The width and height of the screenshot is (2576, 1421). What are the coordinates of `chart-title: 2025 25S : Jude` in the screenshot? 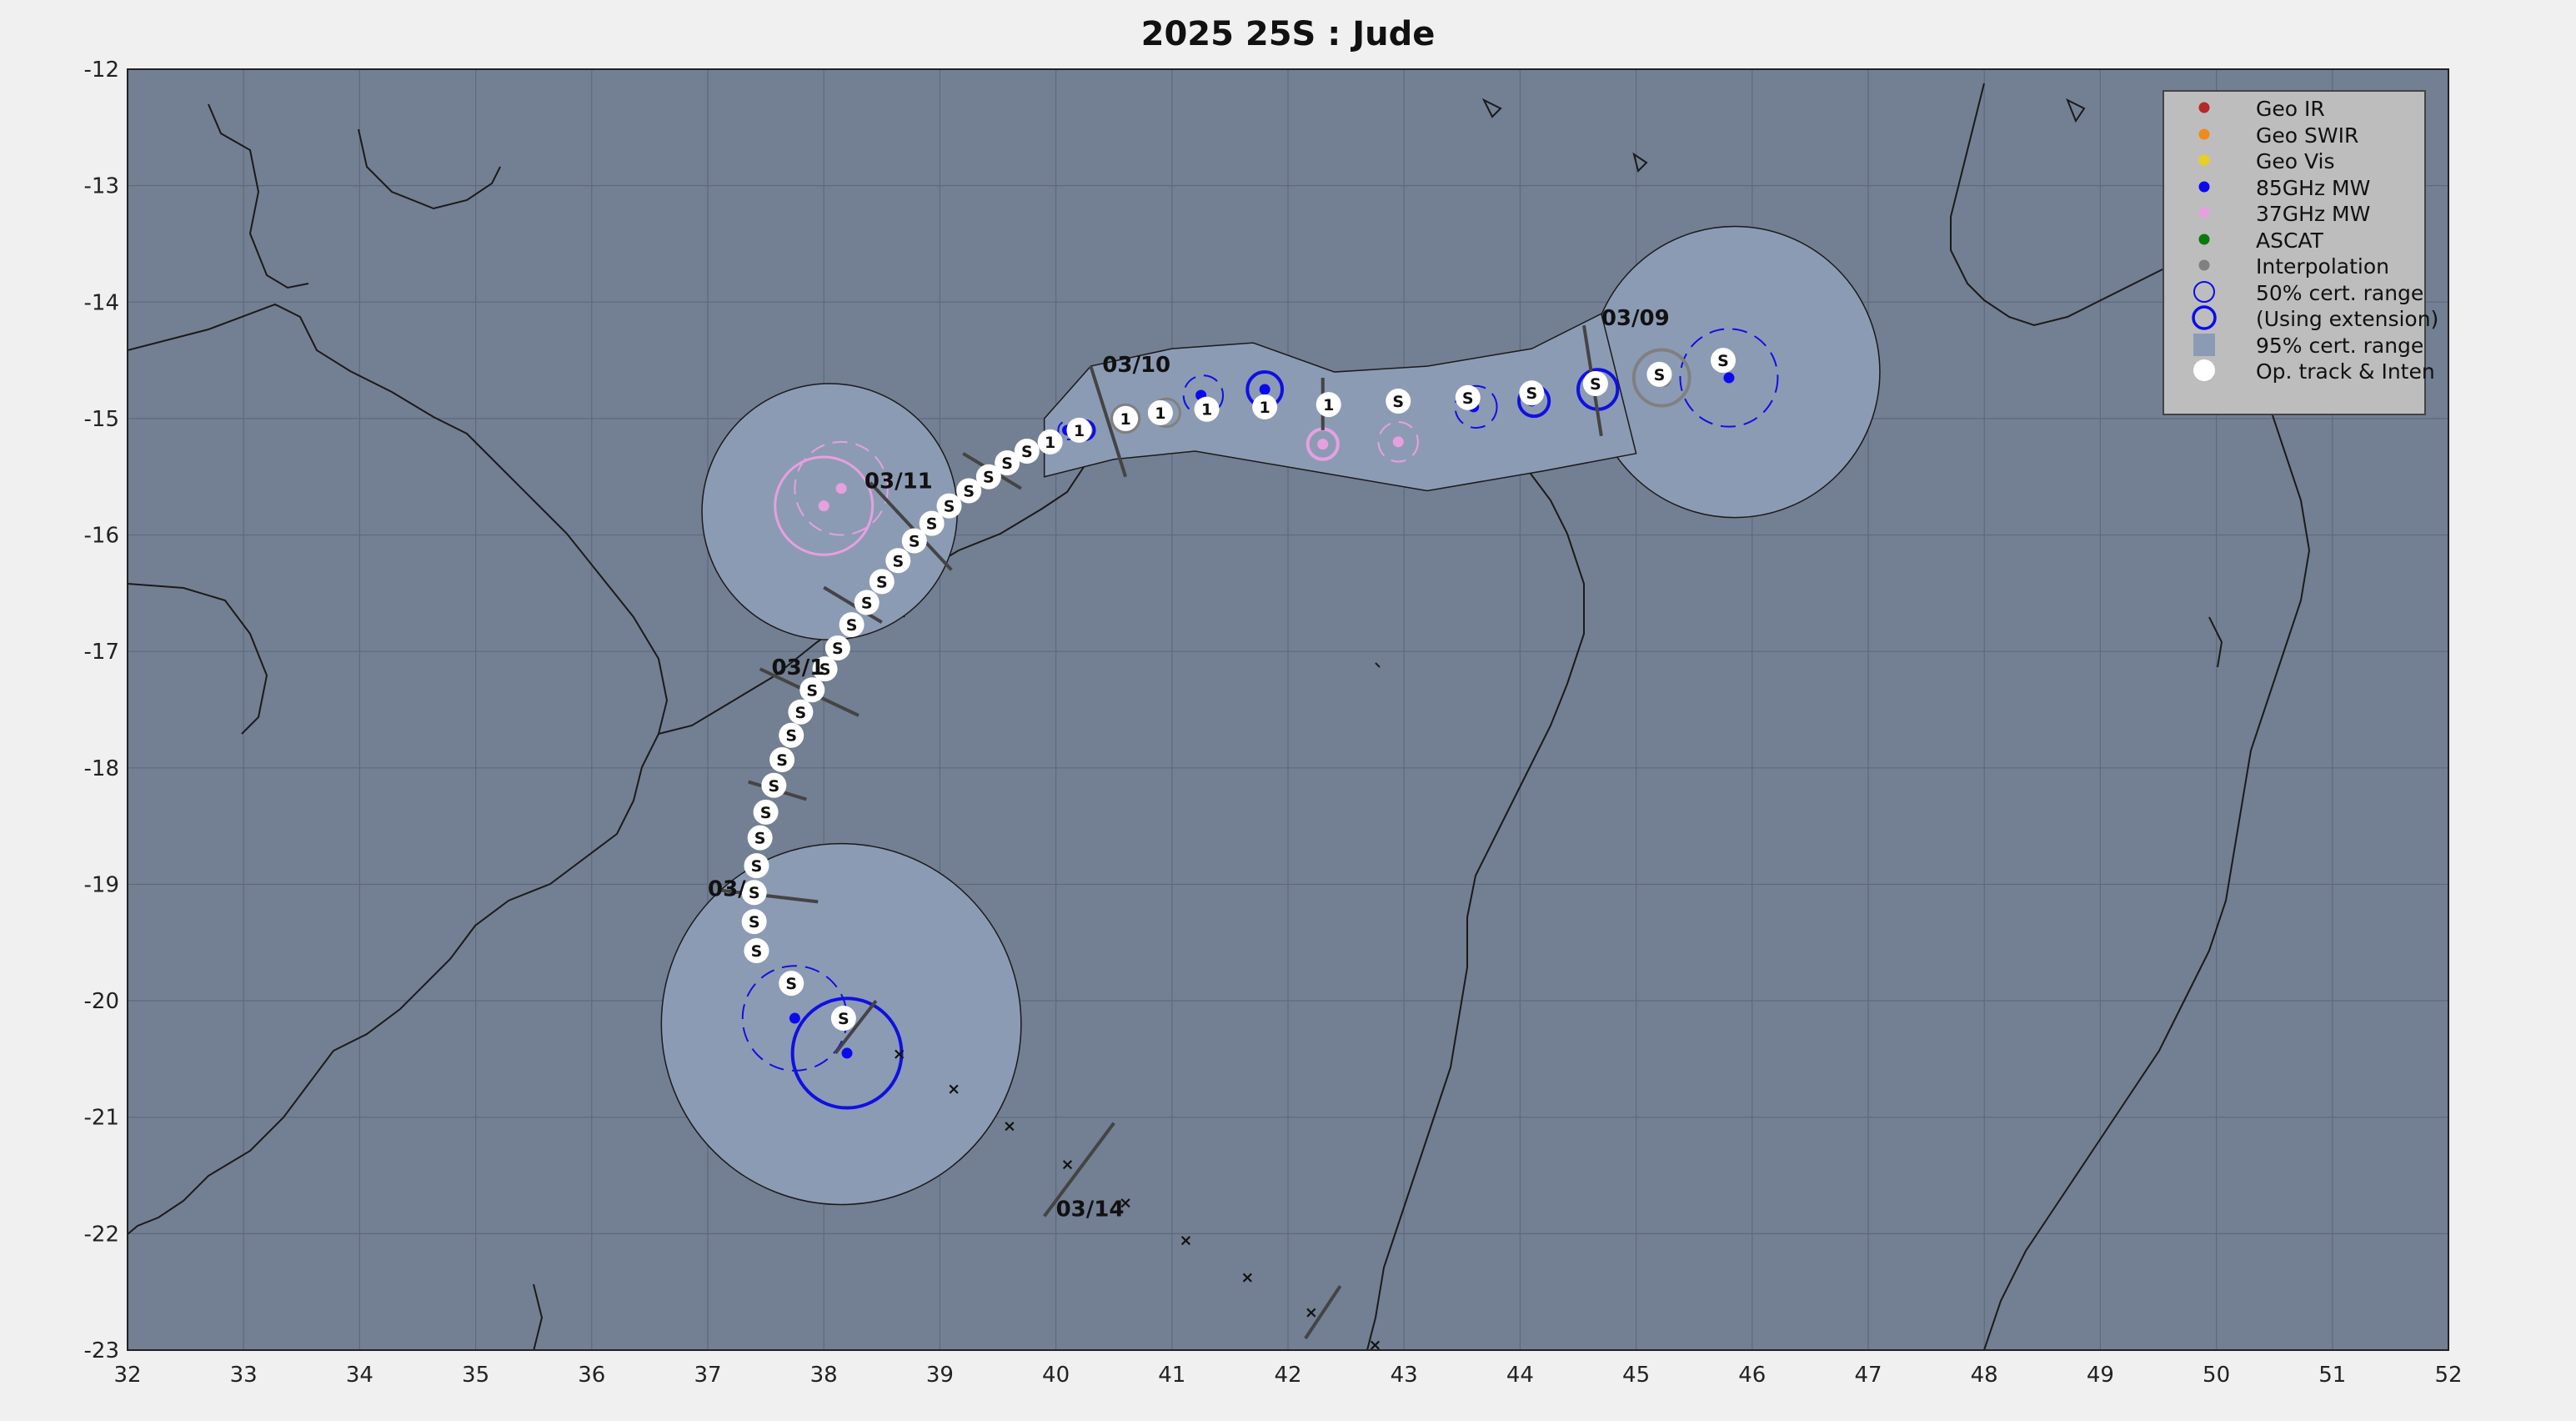 It's located at (1288, 34).